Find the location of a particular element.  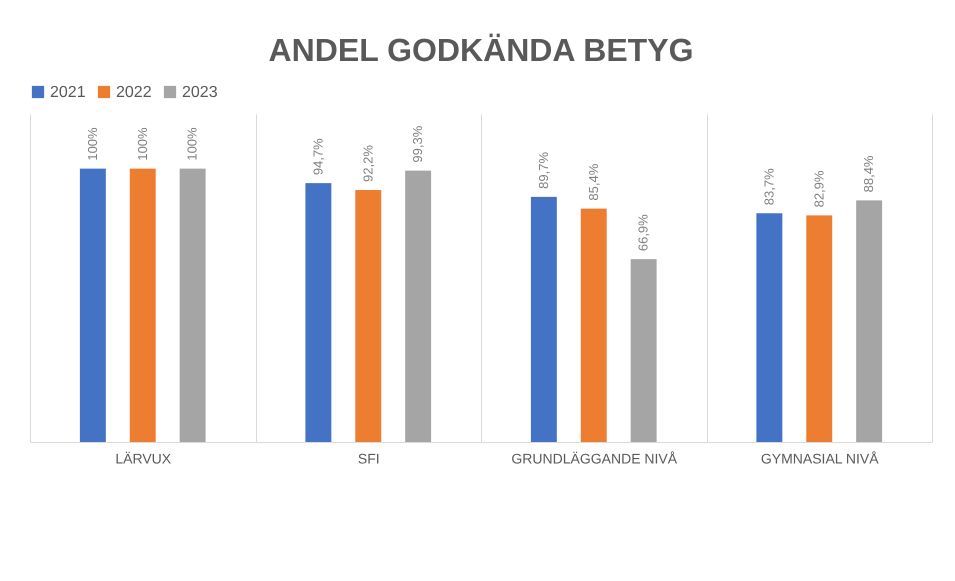

data-label: 92,2% is located at coordinates (368, 163).